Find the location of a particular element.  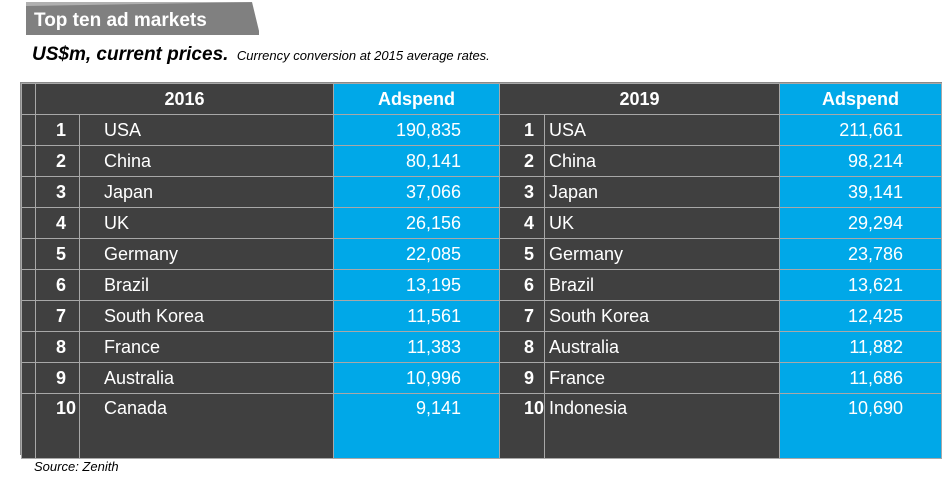

header-year-2016: 2016 is located at coordinates (184, 99).